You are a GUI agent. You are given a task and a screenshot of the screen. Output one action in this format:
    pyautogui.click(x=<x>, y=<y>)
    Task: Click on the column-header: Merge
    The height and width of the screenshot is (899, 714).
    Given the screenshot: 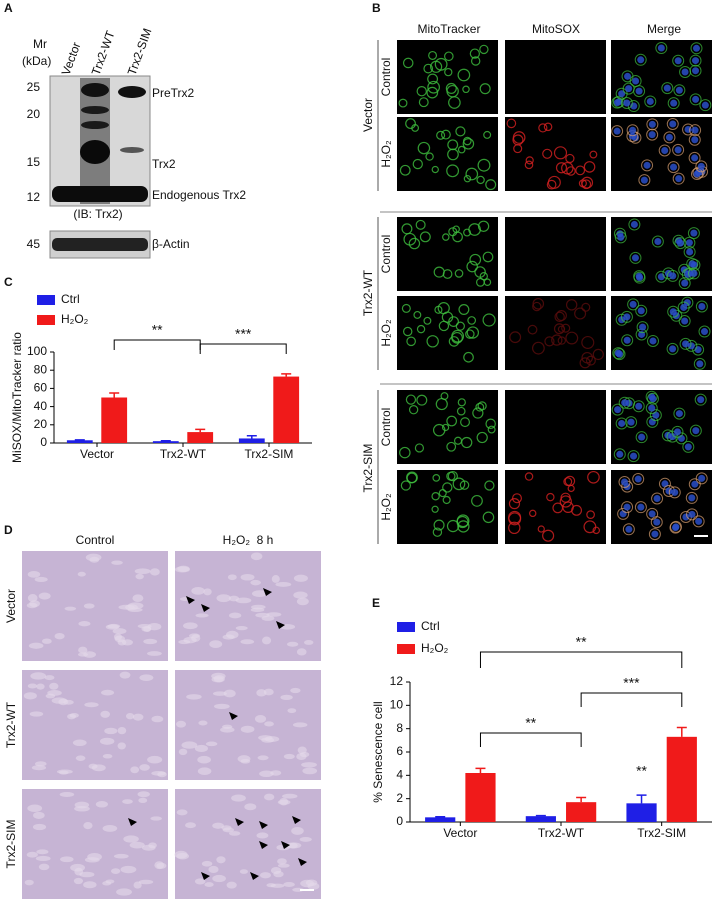 What is the action you would take?
    pyautogui.click(x=664, y=29)
    